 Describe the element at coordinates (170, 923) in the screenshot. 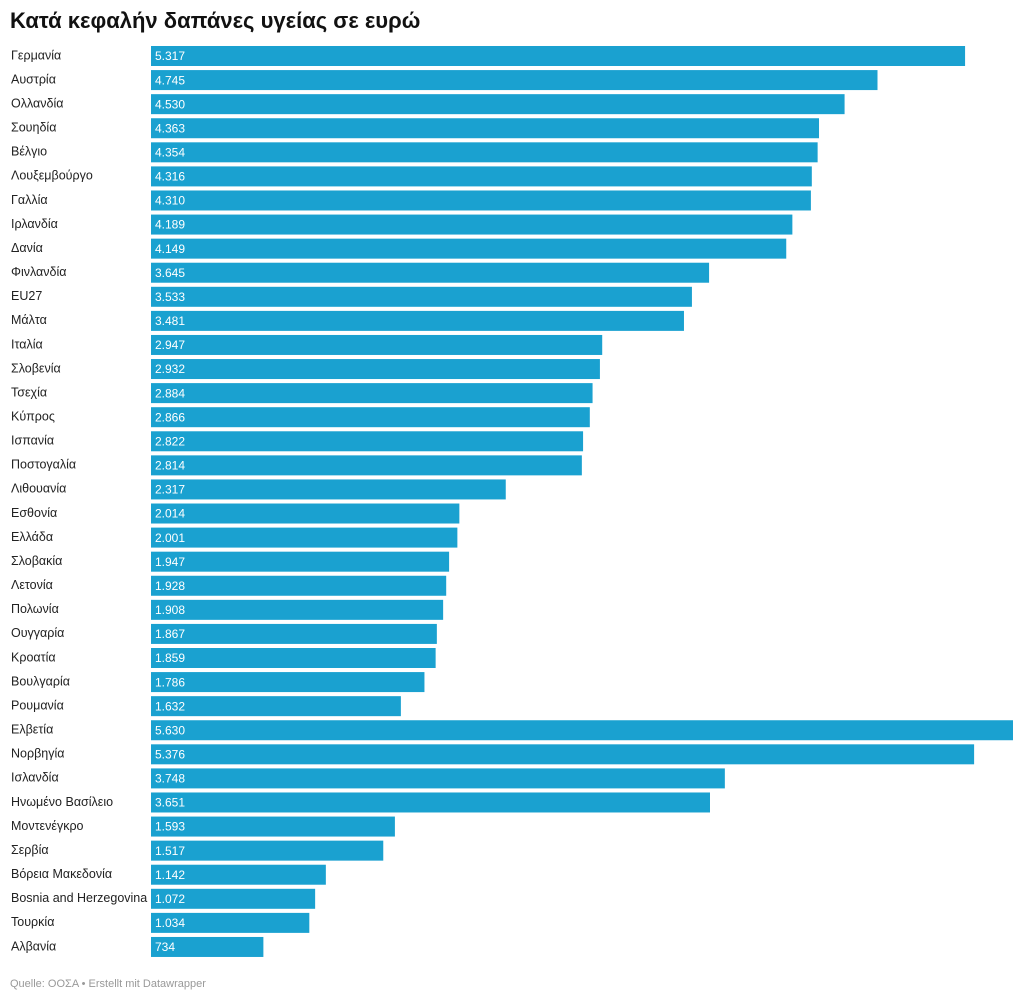

I see `value-label: 1.034` at that location.